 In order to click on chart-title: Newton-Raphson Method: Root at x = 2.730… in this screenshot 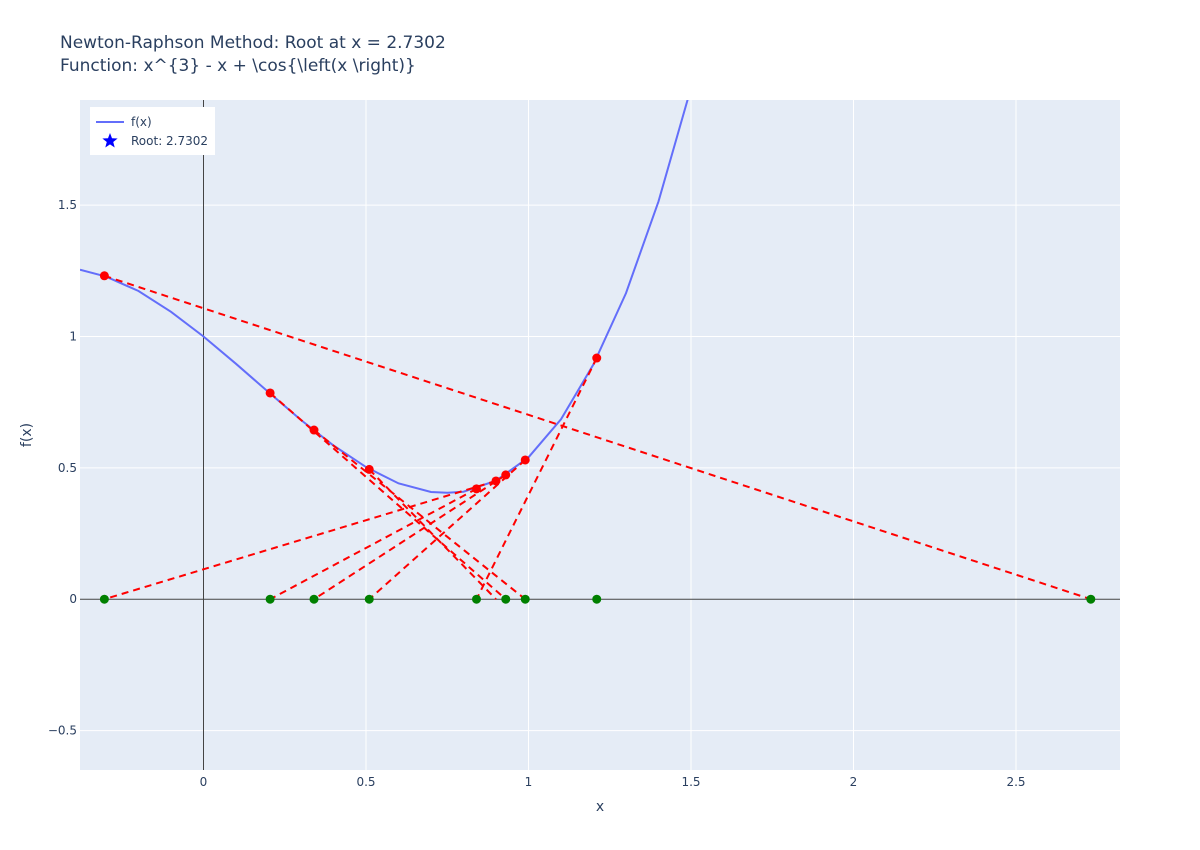, I will do `click(253, 43)`.